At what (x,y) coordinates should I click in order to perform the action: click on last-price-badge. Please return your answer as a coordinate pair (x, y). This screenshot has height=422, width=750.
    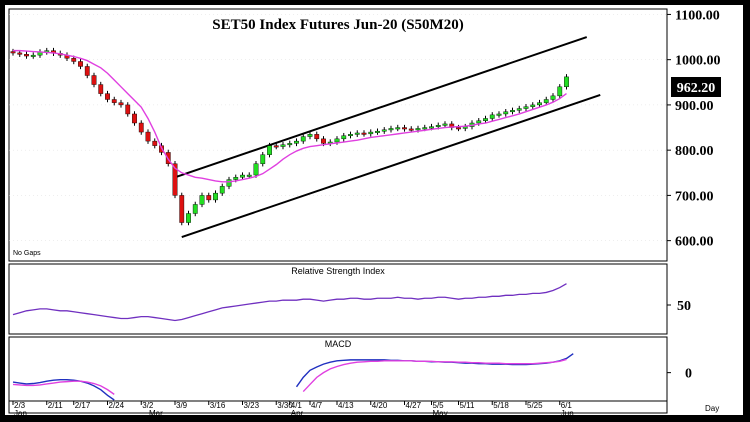
    Looking at the image, I should click on (696, 87).